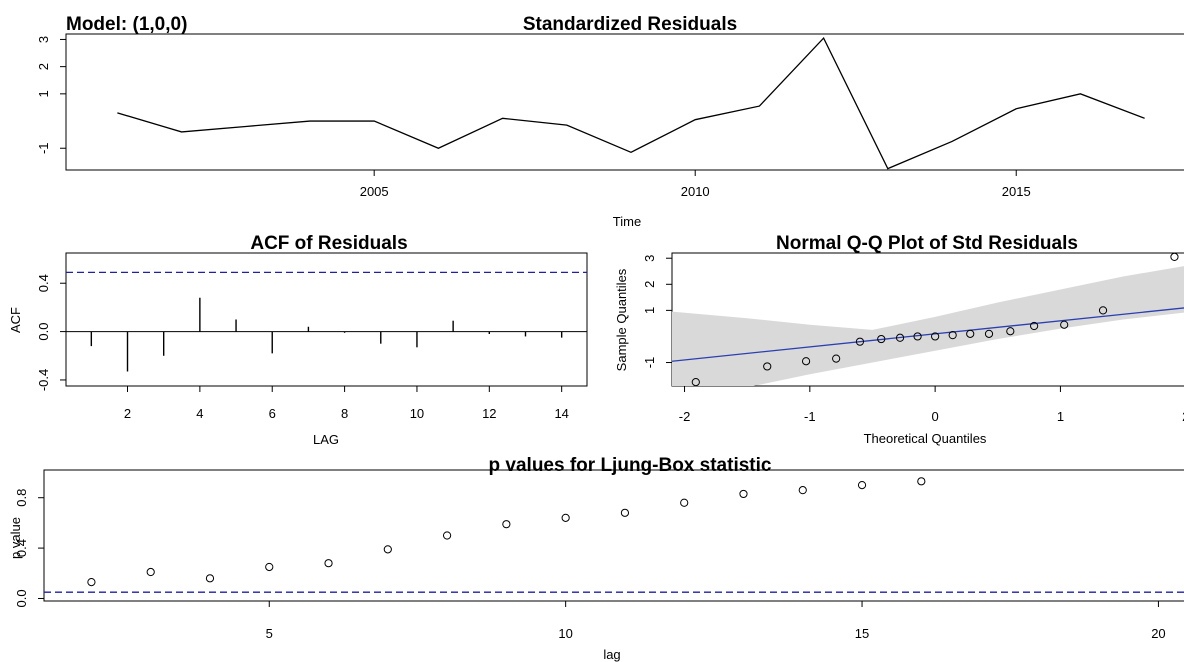 The image size is (1184, 662). Describe the element at coordinates (15, 538) in the screenshot. I see `ljung-ylabel: p value` at that location.